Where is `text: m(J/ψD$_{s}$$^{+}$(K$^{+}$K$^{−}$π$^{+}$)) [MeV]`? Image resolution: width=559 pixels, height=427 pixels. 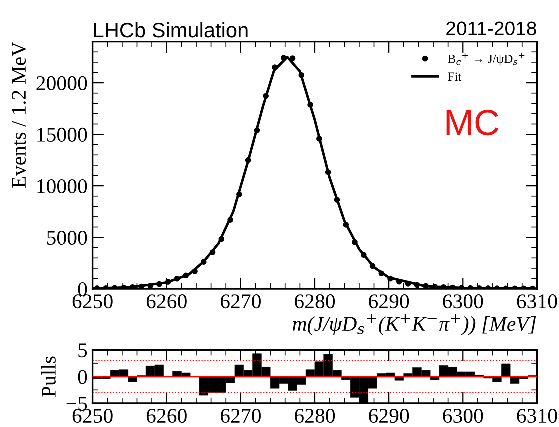 text: m(J/ψD$_{s}$$^{+}$(K$^{+}$K$^{−}$π$^{+}$)) [MeV] is located at coordinates (414, 325).